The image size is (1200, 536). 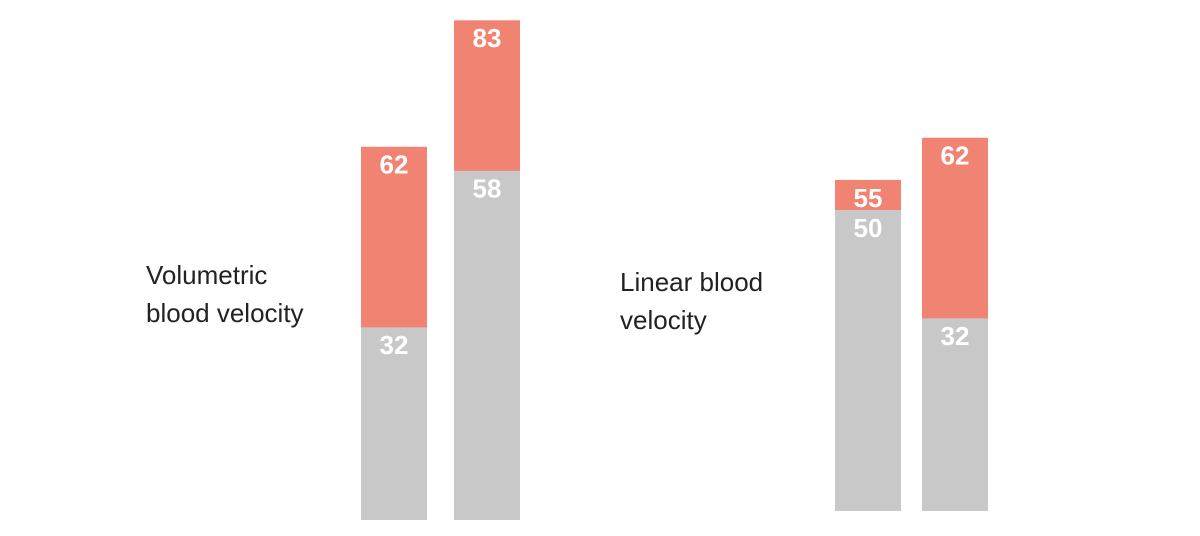 What do you see at coordinates (692, 301) in the screenshot?
I see `group-label: Linear blood velocity` at bounding box center [692, 301].